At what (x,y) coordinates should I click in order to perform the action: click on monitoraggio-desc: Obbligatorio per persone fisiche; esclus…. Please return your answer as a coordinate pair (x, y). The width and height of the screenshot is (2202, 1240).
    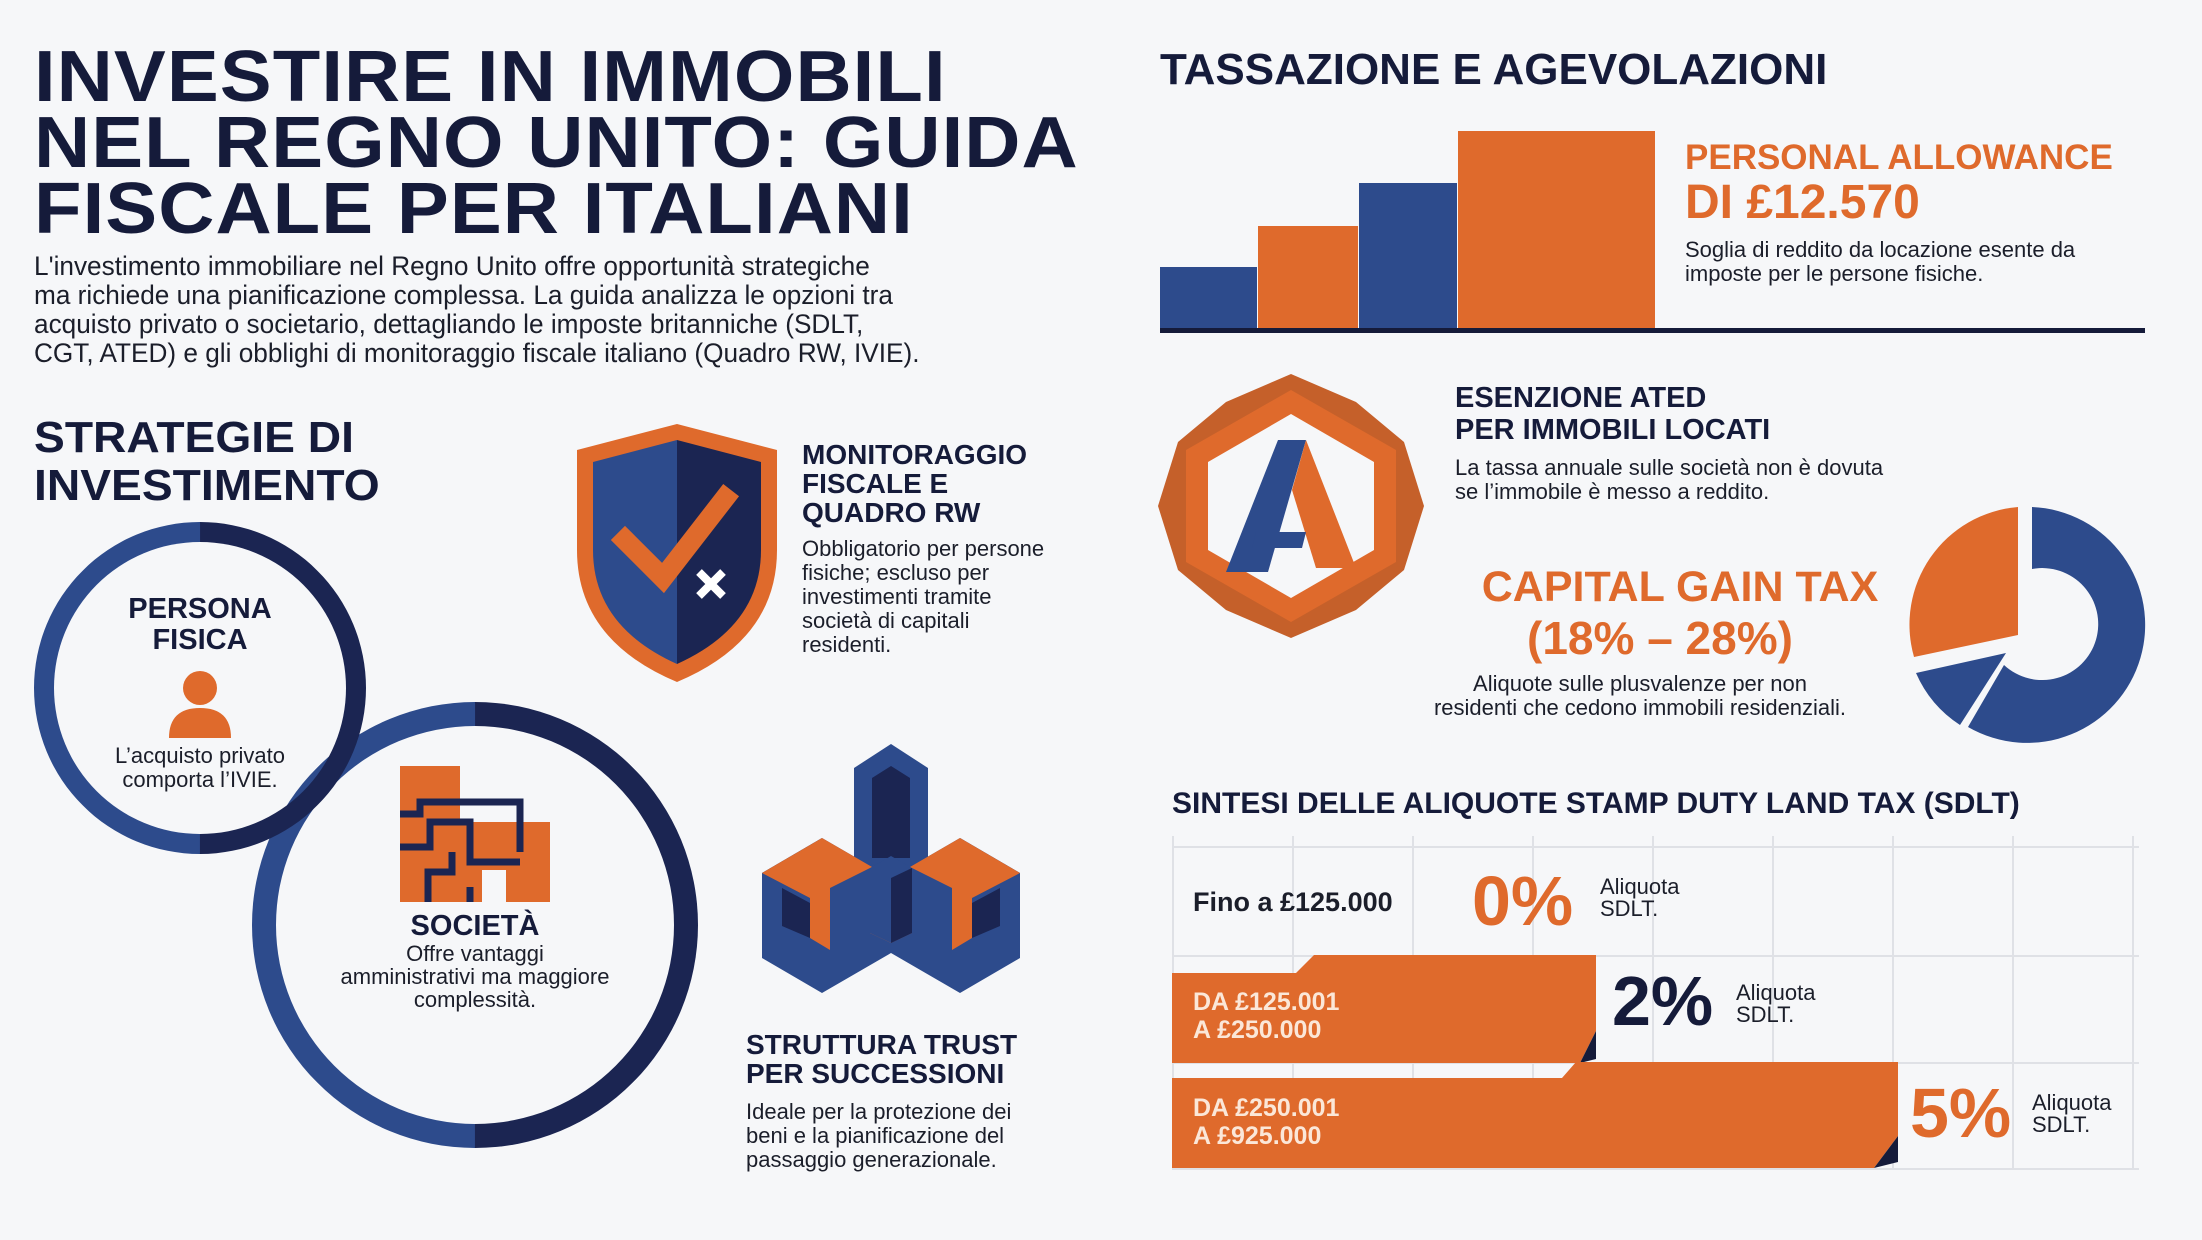
    Looking at the image, I should click on (952, 597).